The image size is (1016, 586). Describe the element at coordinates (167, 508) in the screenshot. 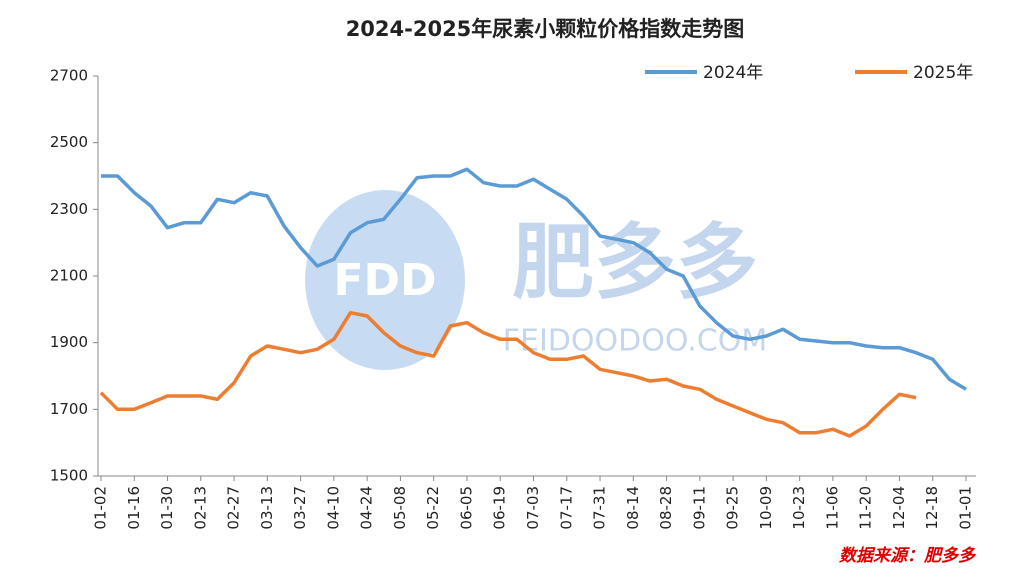

I see `x-tick-label: 01-30` at that location.